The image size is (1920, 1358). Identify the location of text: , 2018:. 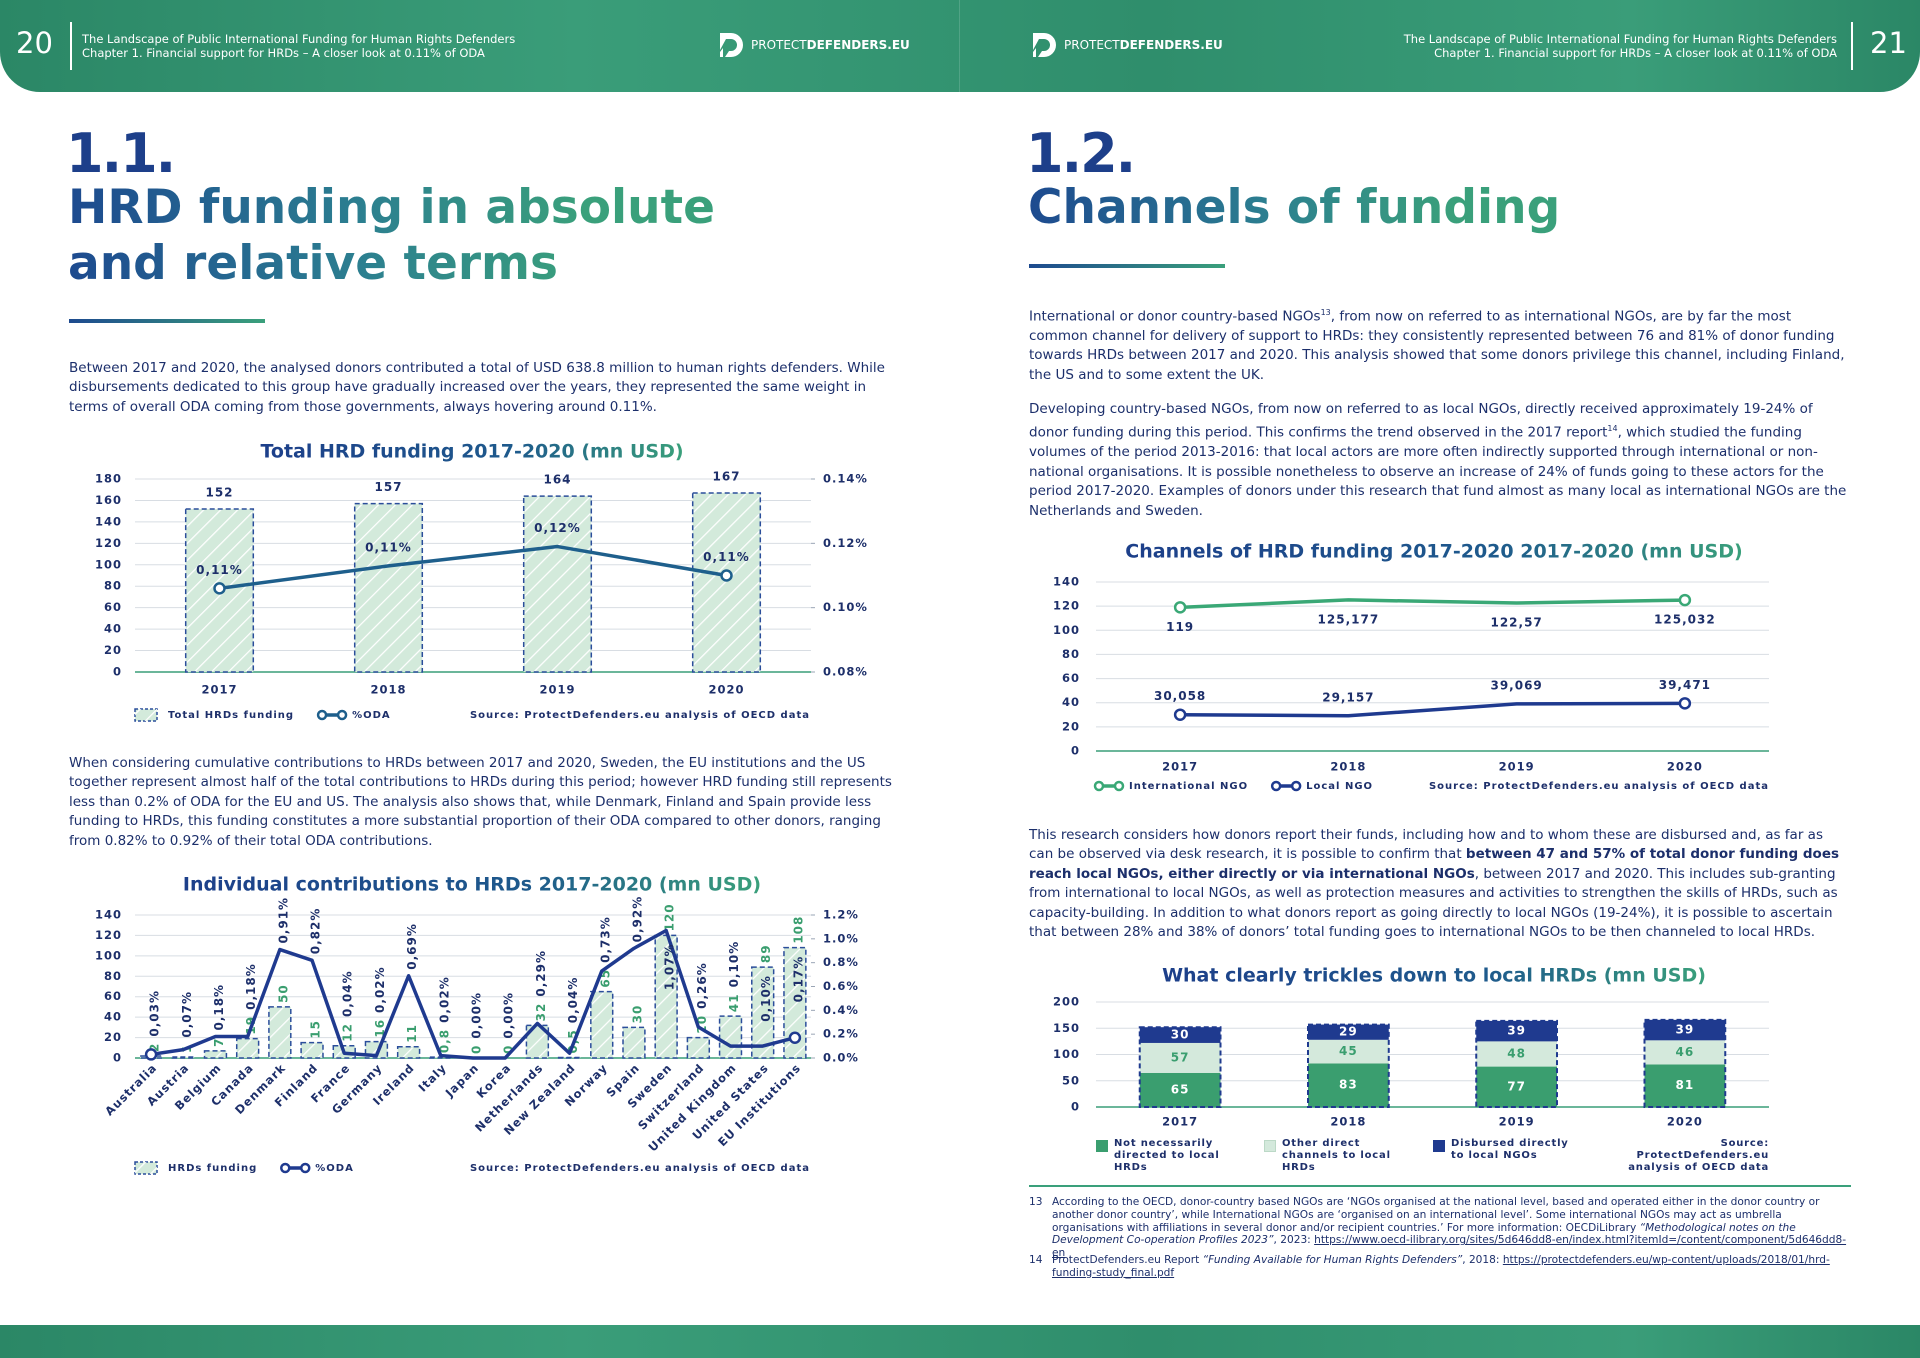
(1482, 1260).